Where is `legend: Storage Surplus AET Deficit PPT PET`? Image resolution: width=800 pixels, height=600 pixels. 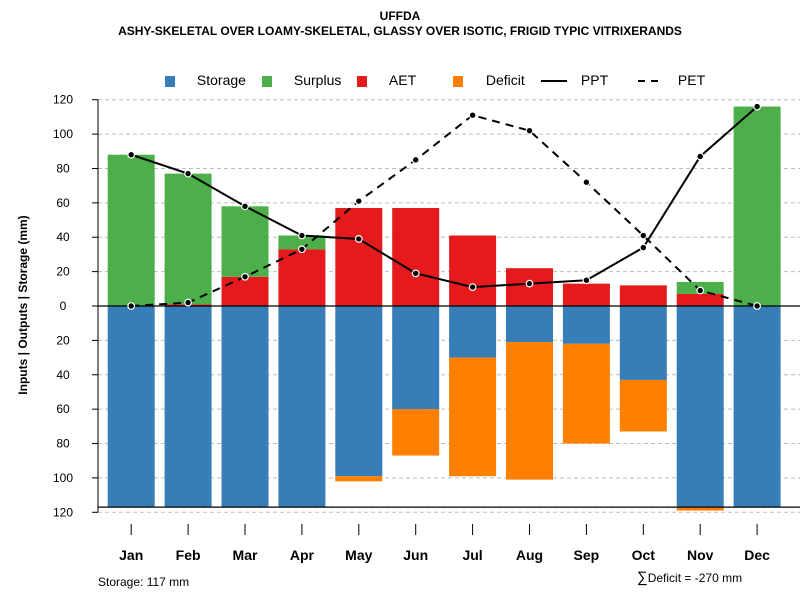
legend: Storage Surplus AET Deficit PPT PET is located at coordinates (400, 80).